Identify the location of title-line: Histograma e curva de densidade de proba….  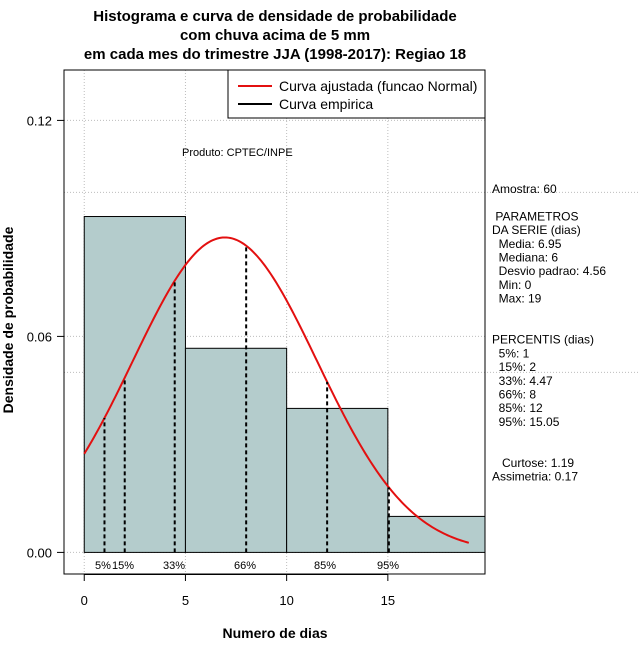
(274, 16).